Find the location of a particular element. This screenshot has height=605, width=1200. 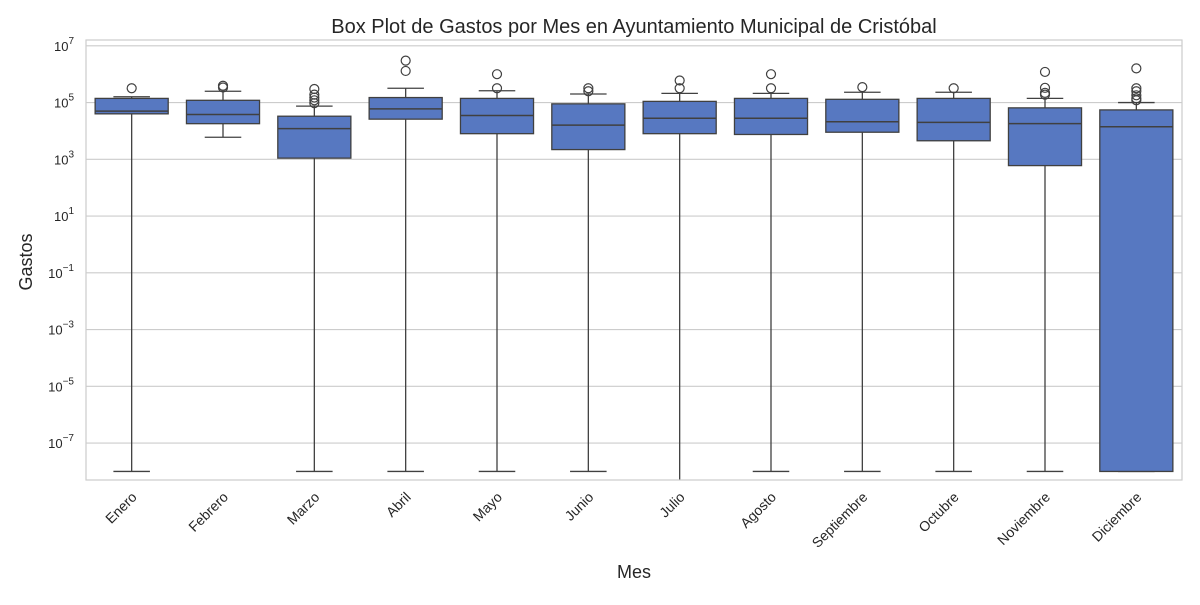

y-tick-label: 10¹ is located at coordinates (64, 215).